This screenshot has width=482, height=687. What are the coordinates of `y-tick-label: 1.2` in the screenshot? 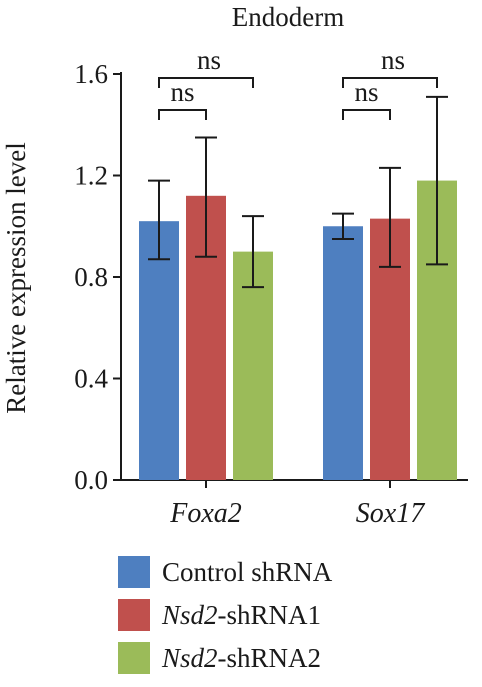 It's located at (91, 176).